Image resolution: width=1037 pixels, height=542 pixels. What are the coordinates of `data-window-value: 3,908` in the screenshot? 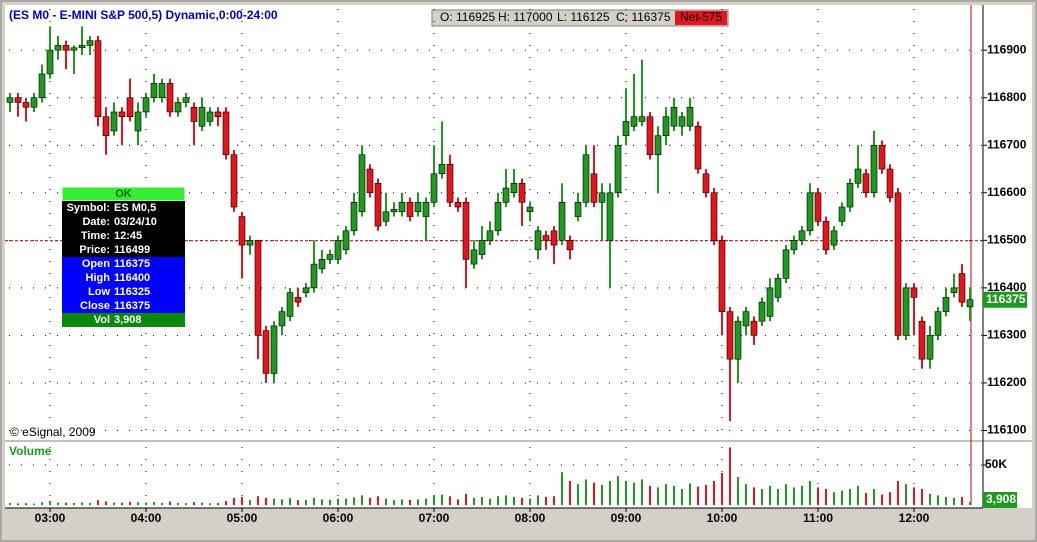 It's located at (128, 320).